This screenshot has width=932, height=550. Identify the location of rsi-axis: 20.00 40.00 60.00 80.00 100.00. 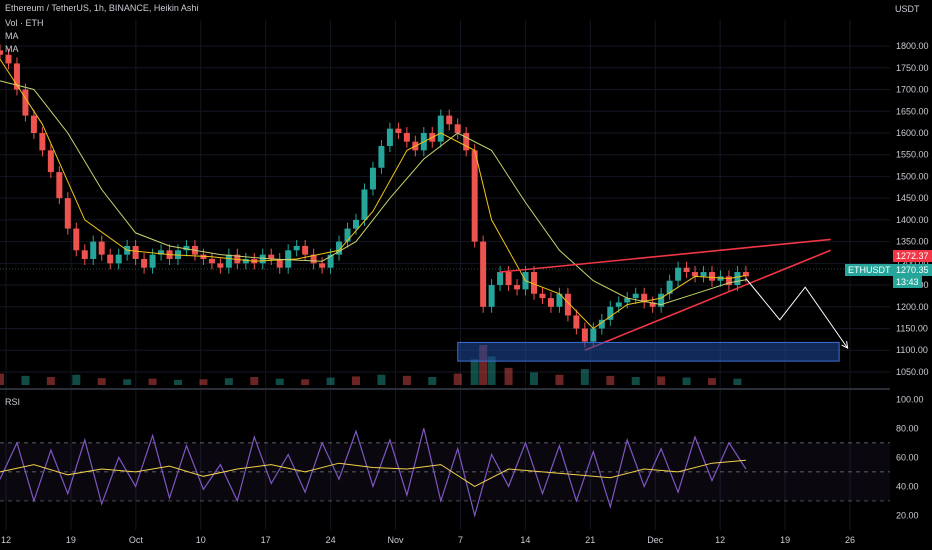
(910, 457).